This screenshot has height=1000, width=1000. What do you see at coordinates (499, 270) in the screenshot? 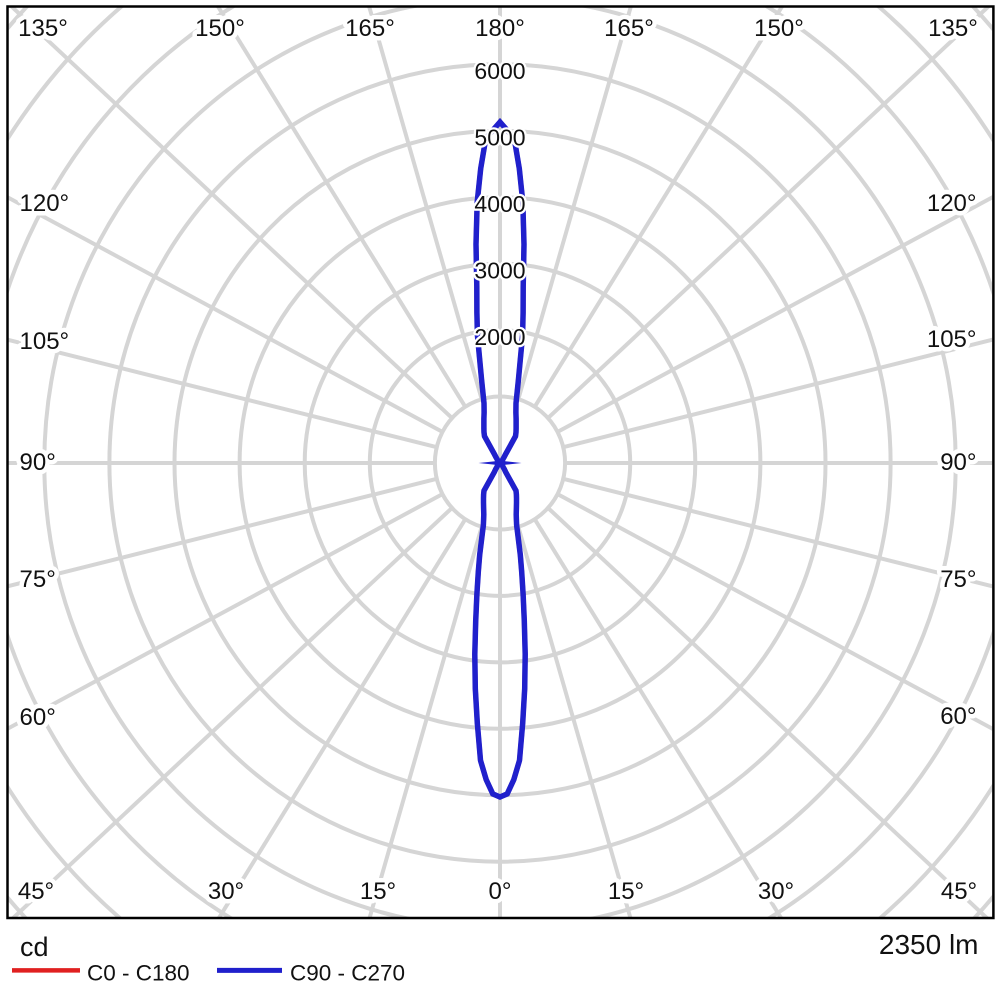
I see `svg-text: 3000` at bounding box center [499, 270].